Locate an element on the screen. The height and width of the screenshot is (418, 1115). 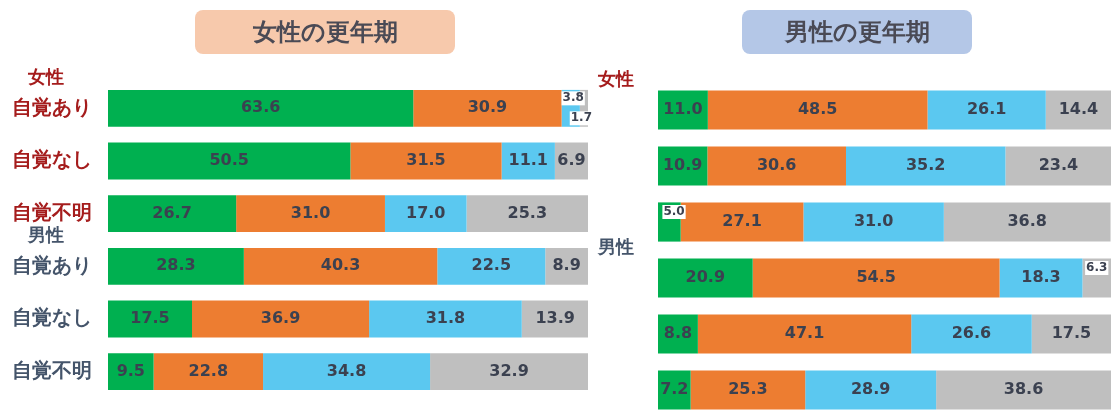
data-label: 32.9 is located at coordinates (509, 370).